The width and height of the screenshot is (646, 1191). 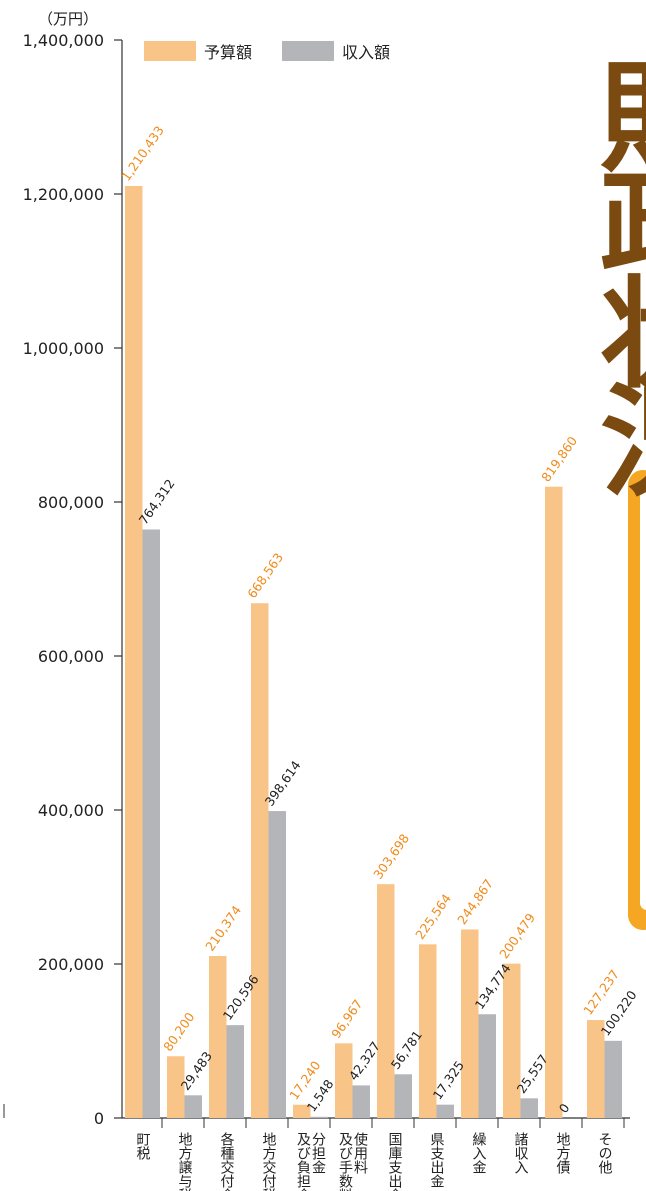 I want to click on y-tick-label: 800,000, so click(x=71, y=502).